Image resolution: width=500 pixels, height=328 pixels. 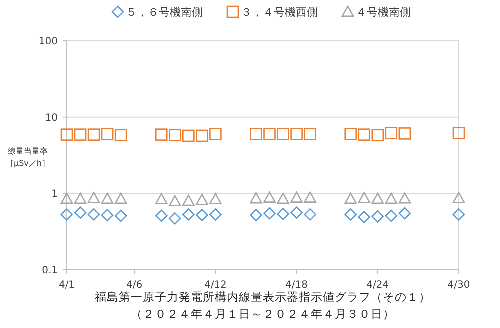 What do you see at coordinates (50, 271) in the screenshot?
I see `y-tick-label: 0.1` at bounding box center [50, 271].